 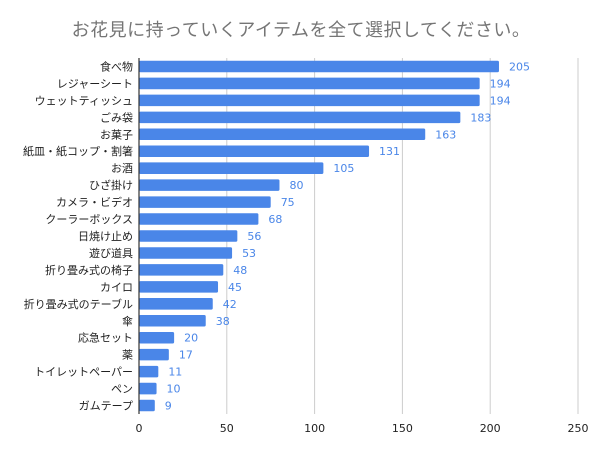 What do you see at coordinates (122, 168) in the screenshot?
I see `category-label: お酒` at bounding box center [122, 168].